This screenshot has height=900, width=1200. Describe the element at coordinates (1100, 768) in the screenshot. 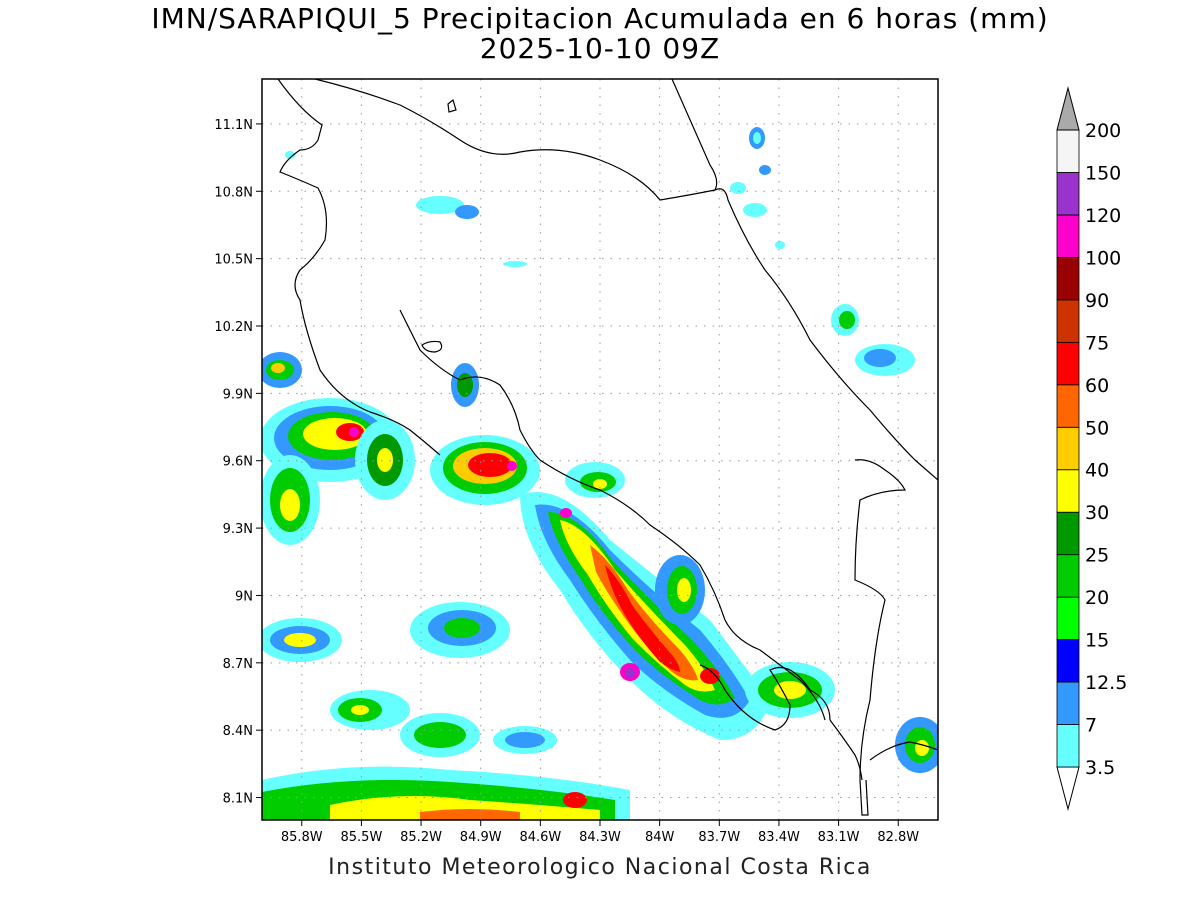

I see `colorbar-level-label: 3.5` at that location.